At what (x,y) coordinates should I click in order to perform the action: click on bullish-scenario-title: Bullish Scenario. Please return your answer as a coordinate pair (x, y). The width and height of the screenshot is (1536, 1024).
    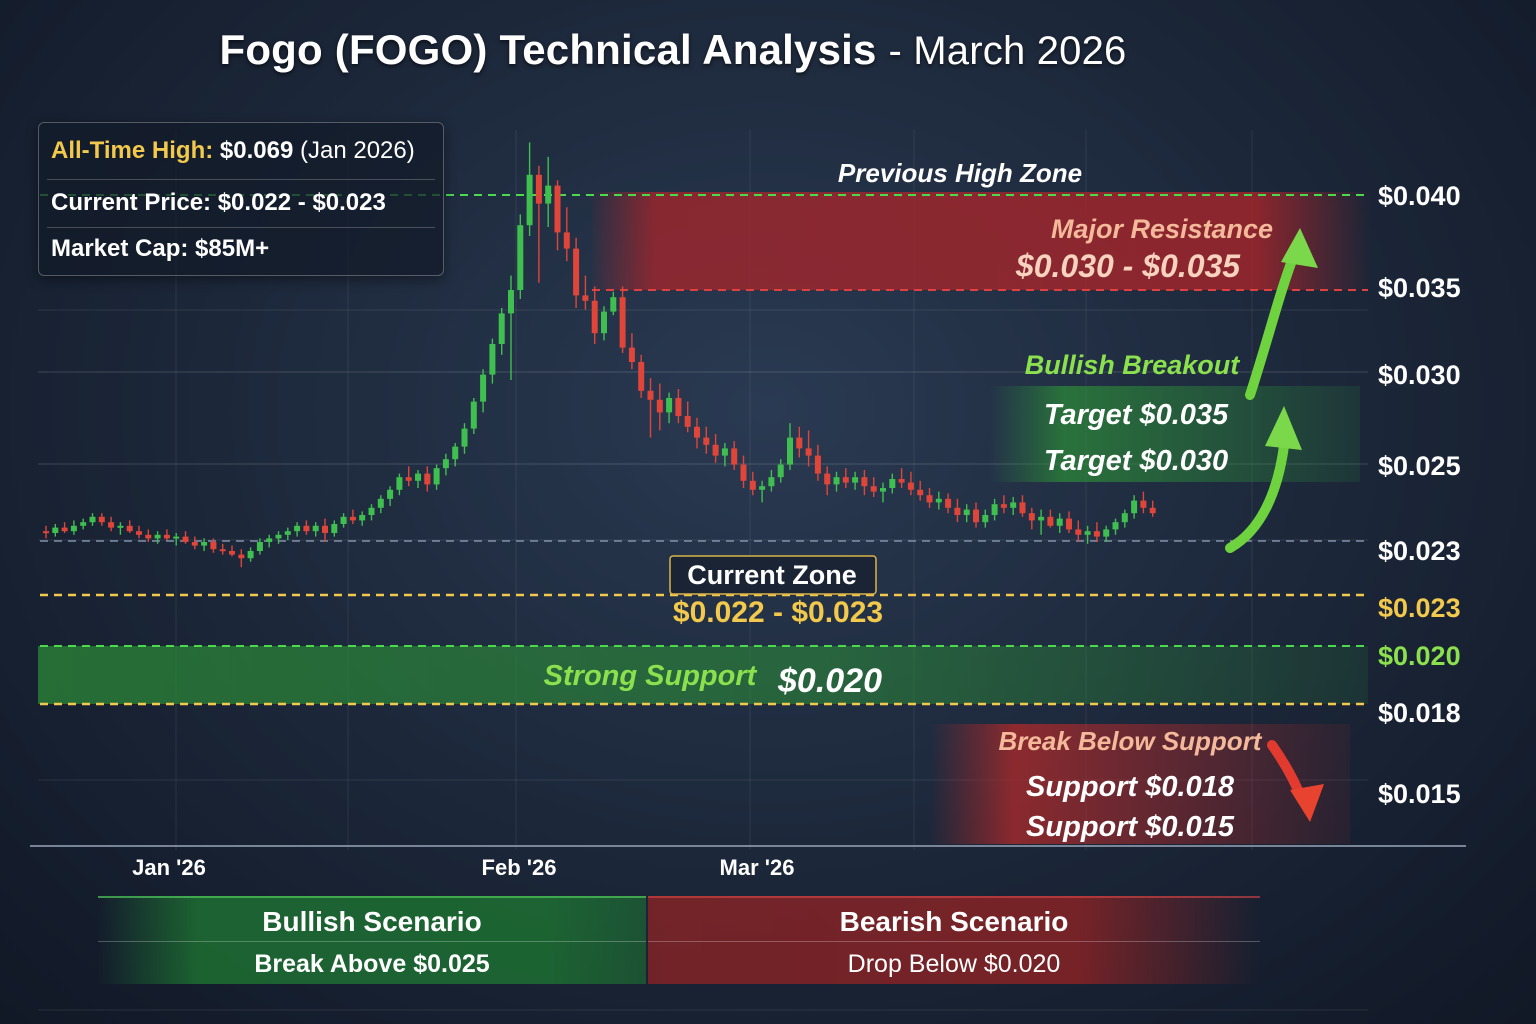
    Looking at the image, I should click on (372, 921).